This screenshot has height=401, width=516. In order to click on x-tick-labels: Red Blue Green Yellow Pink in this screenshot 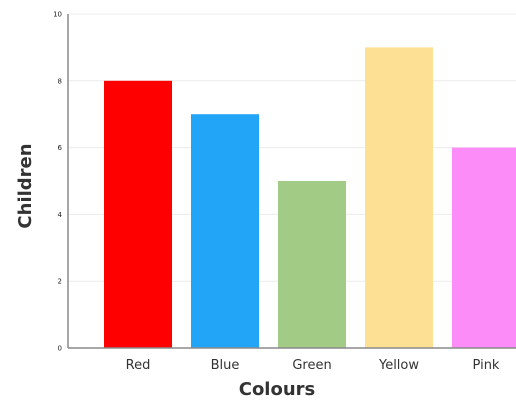, I will do `click(313, 365)`.